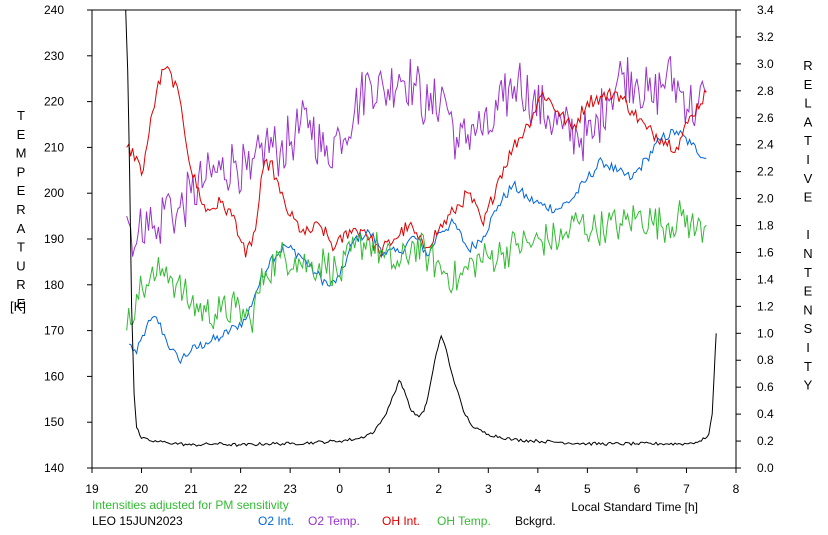 Image resolution: width=828 pixels, height=535 pixels. Describe the element at coordinates (765, 64) in the screenshot. I see `right-tick-label-15: 3.0` at that location.